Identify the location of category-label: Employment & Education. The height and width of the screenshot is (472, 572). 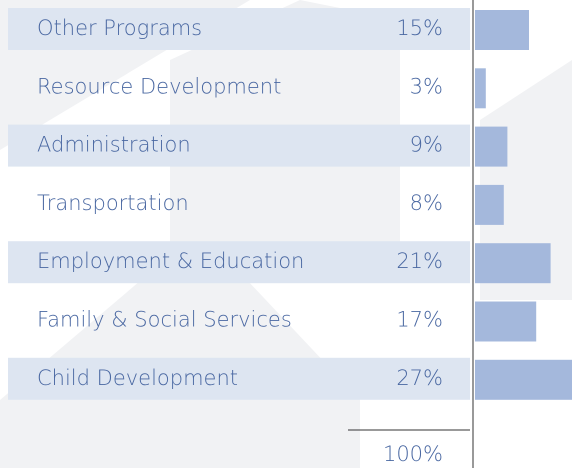
(170, 261).